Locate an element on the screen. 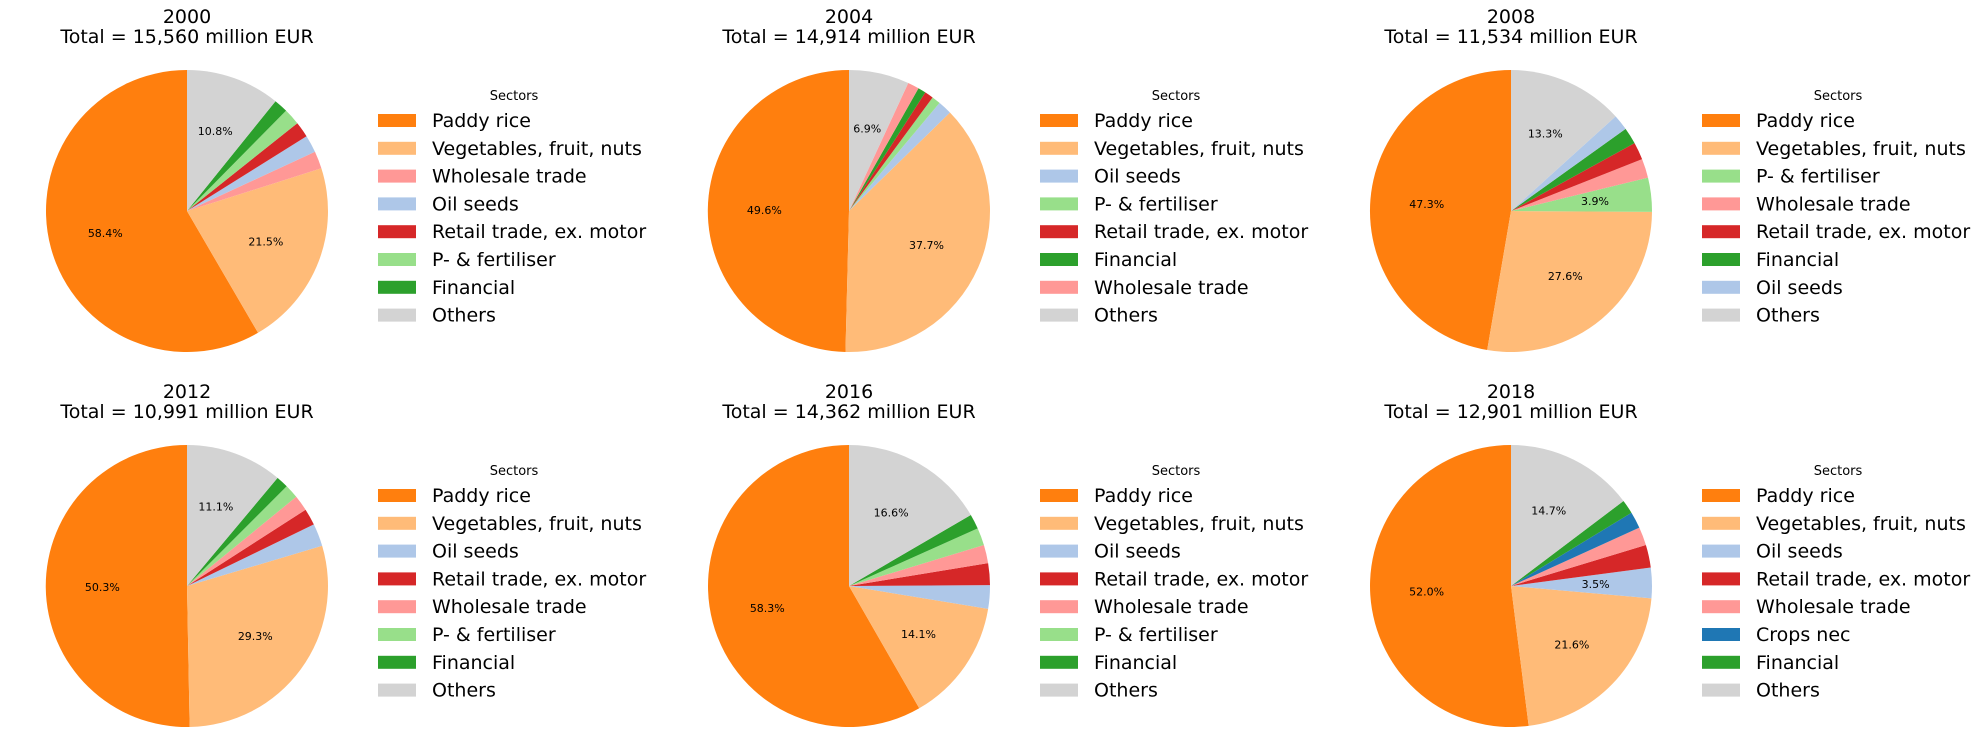 The width and height of the screenshot is (1987, 751). legend-label: Retail trade, ex. motor is located at coordinates (539, 232).